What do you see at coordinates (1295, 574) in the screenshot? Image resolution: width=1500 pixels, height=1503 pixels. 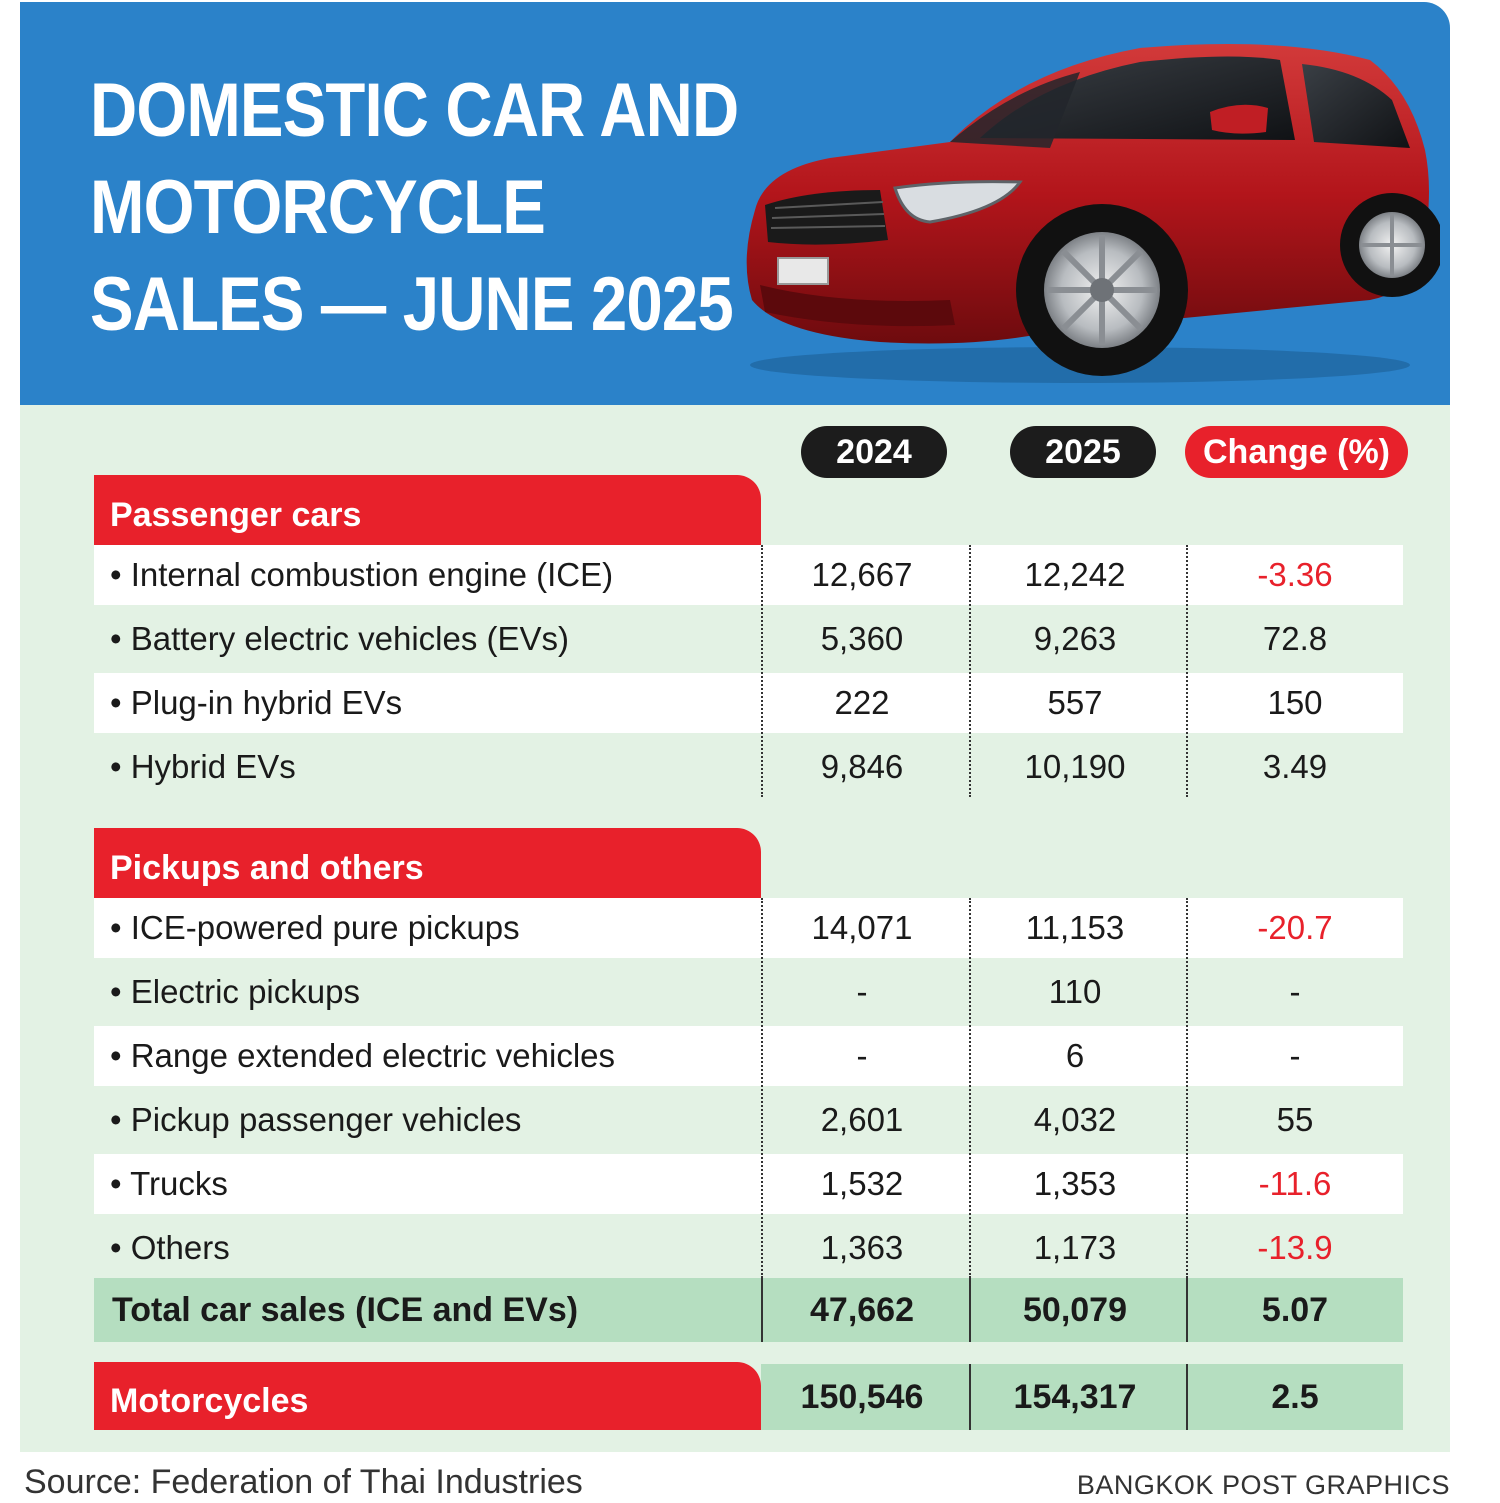 I see `value-change: -3.36` at bounding box center [1295, 574].